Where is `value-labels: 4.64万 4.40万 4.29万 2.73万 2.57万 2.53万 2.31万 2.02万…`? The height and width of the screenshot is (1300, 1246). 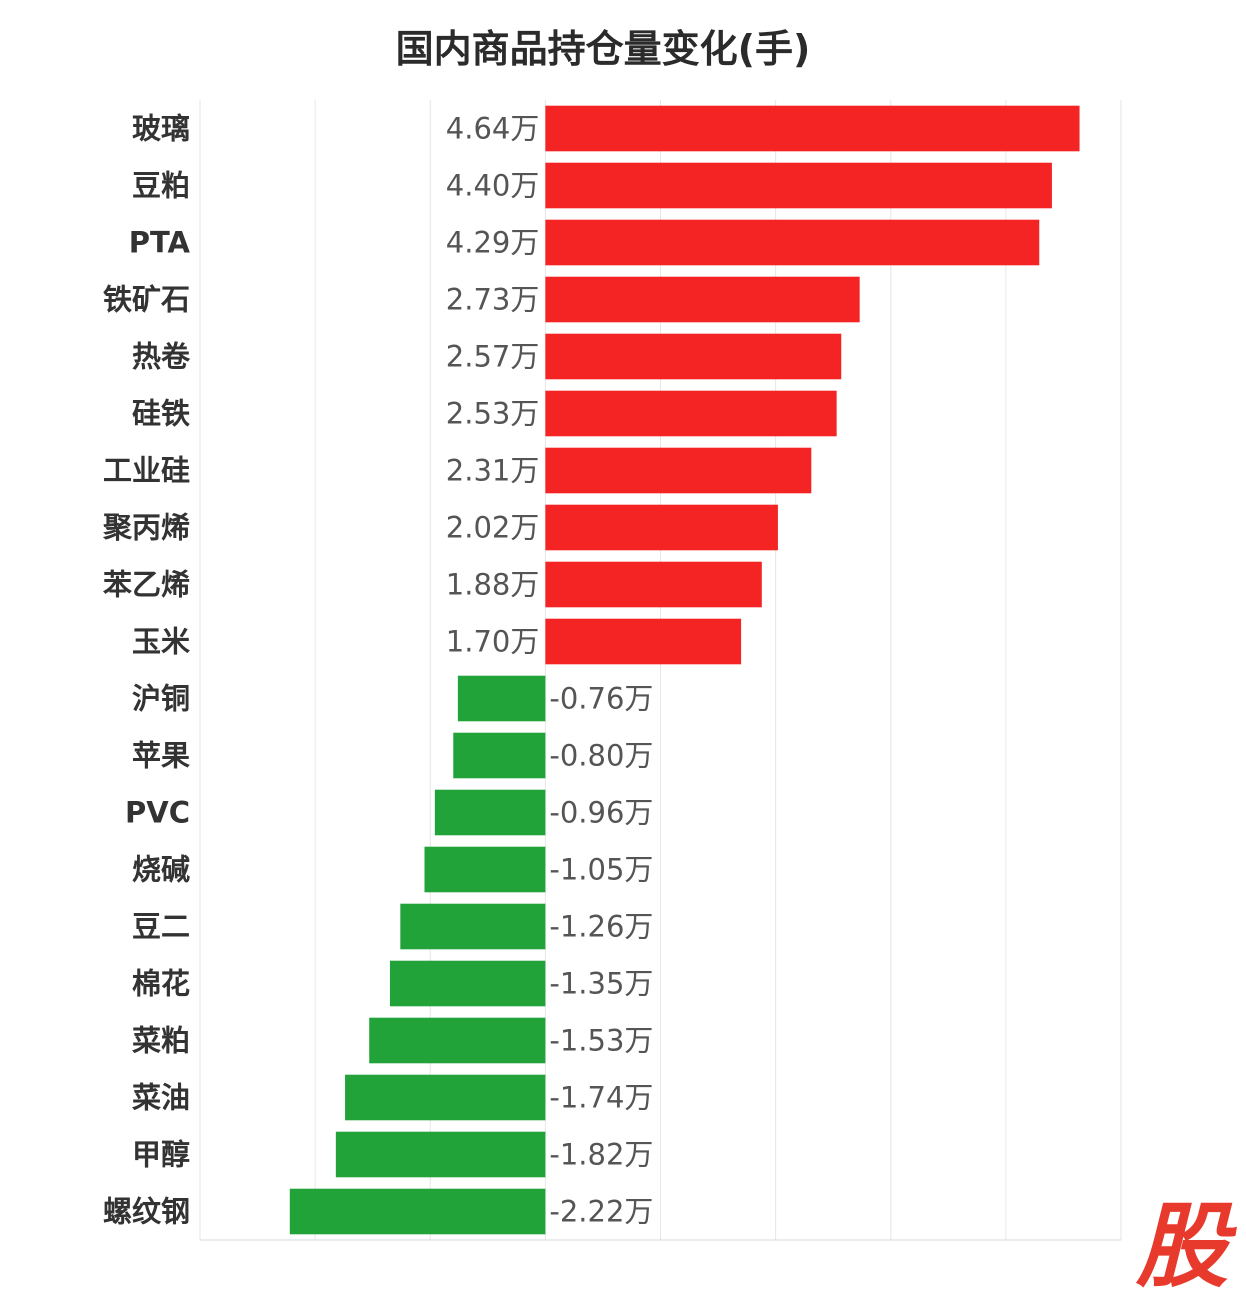 value-labels: 4.64万 4.40万 4.29万 2.73万 2.57万 2.53万 2.31万 2.02万… is located at coordinates (550, 670).